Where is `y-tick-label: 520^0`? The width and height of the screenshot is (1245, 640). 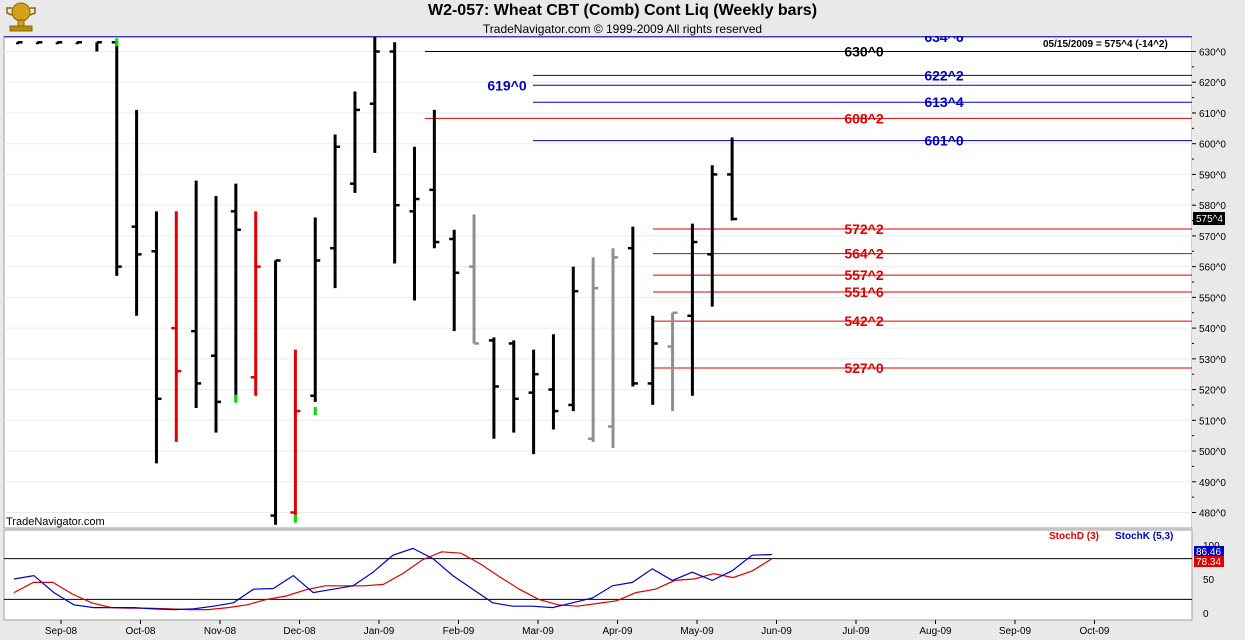
y-tick-label: 520^0 is located at coordinates (1212, 391).